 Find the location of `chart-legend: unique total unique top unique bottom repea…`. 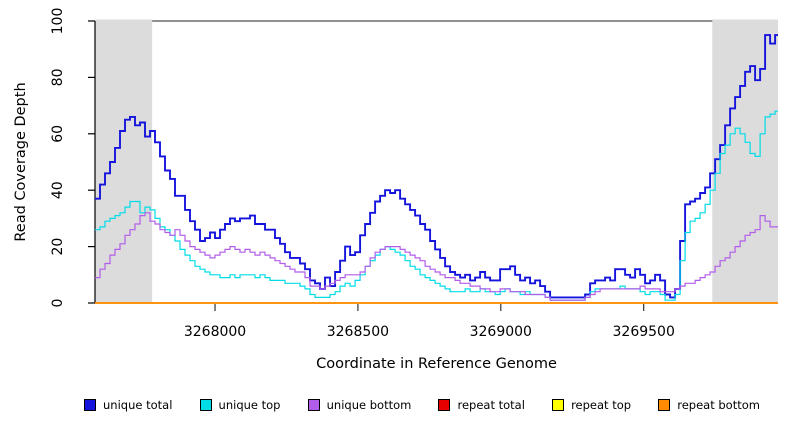

chart-legend: unique total unique top unique bottom repea… is located at coordinates (422, 405).